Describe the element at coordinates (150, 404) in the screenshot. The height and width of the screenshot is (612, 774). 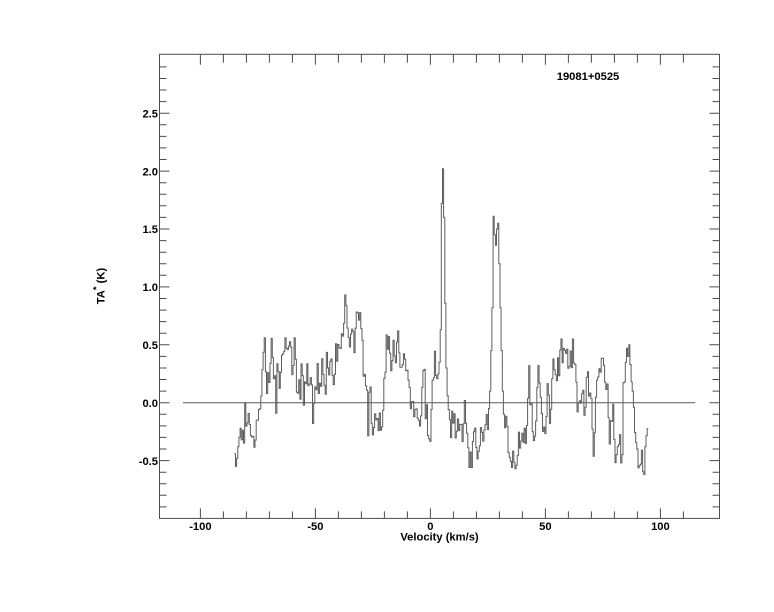
I see `svg-text: 0.0` at that location.